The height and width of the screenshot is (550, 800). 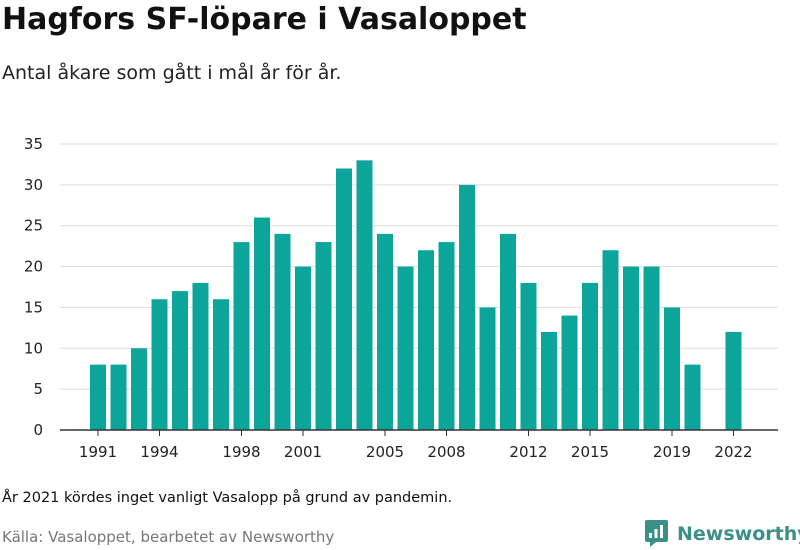 I want to click on bar-2011, so click(x=508, y=331).